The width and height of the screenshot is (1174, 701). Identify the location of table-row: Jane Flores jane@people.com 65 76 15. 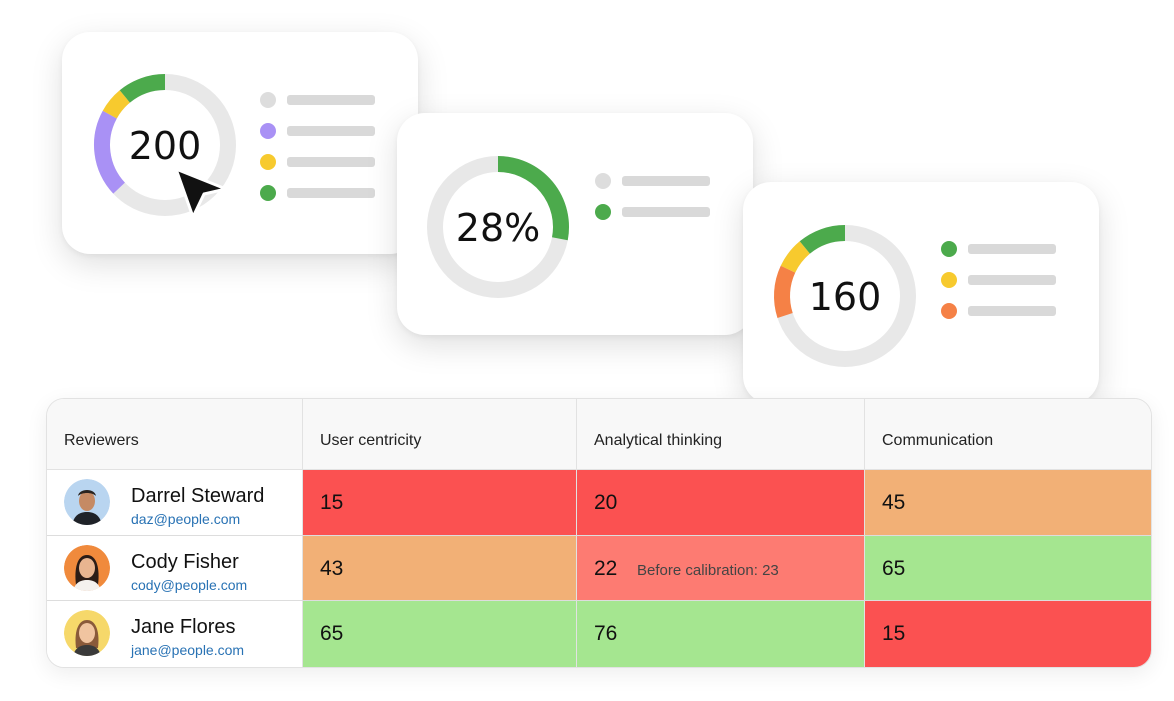
(599, 633).